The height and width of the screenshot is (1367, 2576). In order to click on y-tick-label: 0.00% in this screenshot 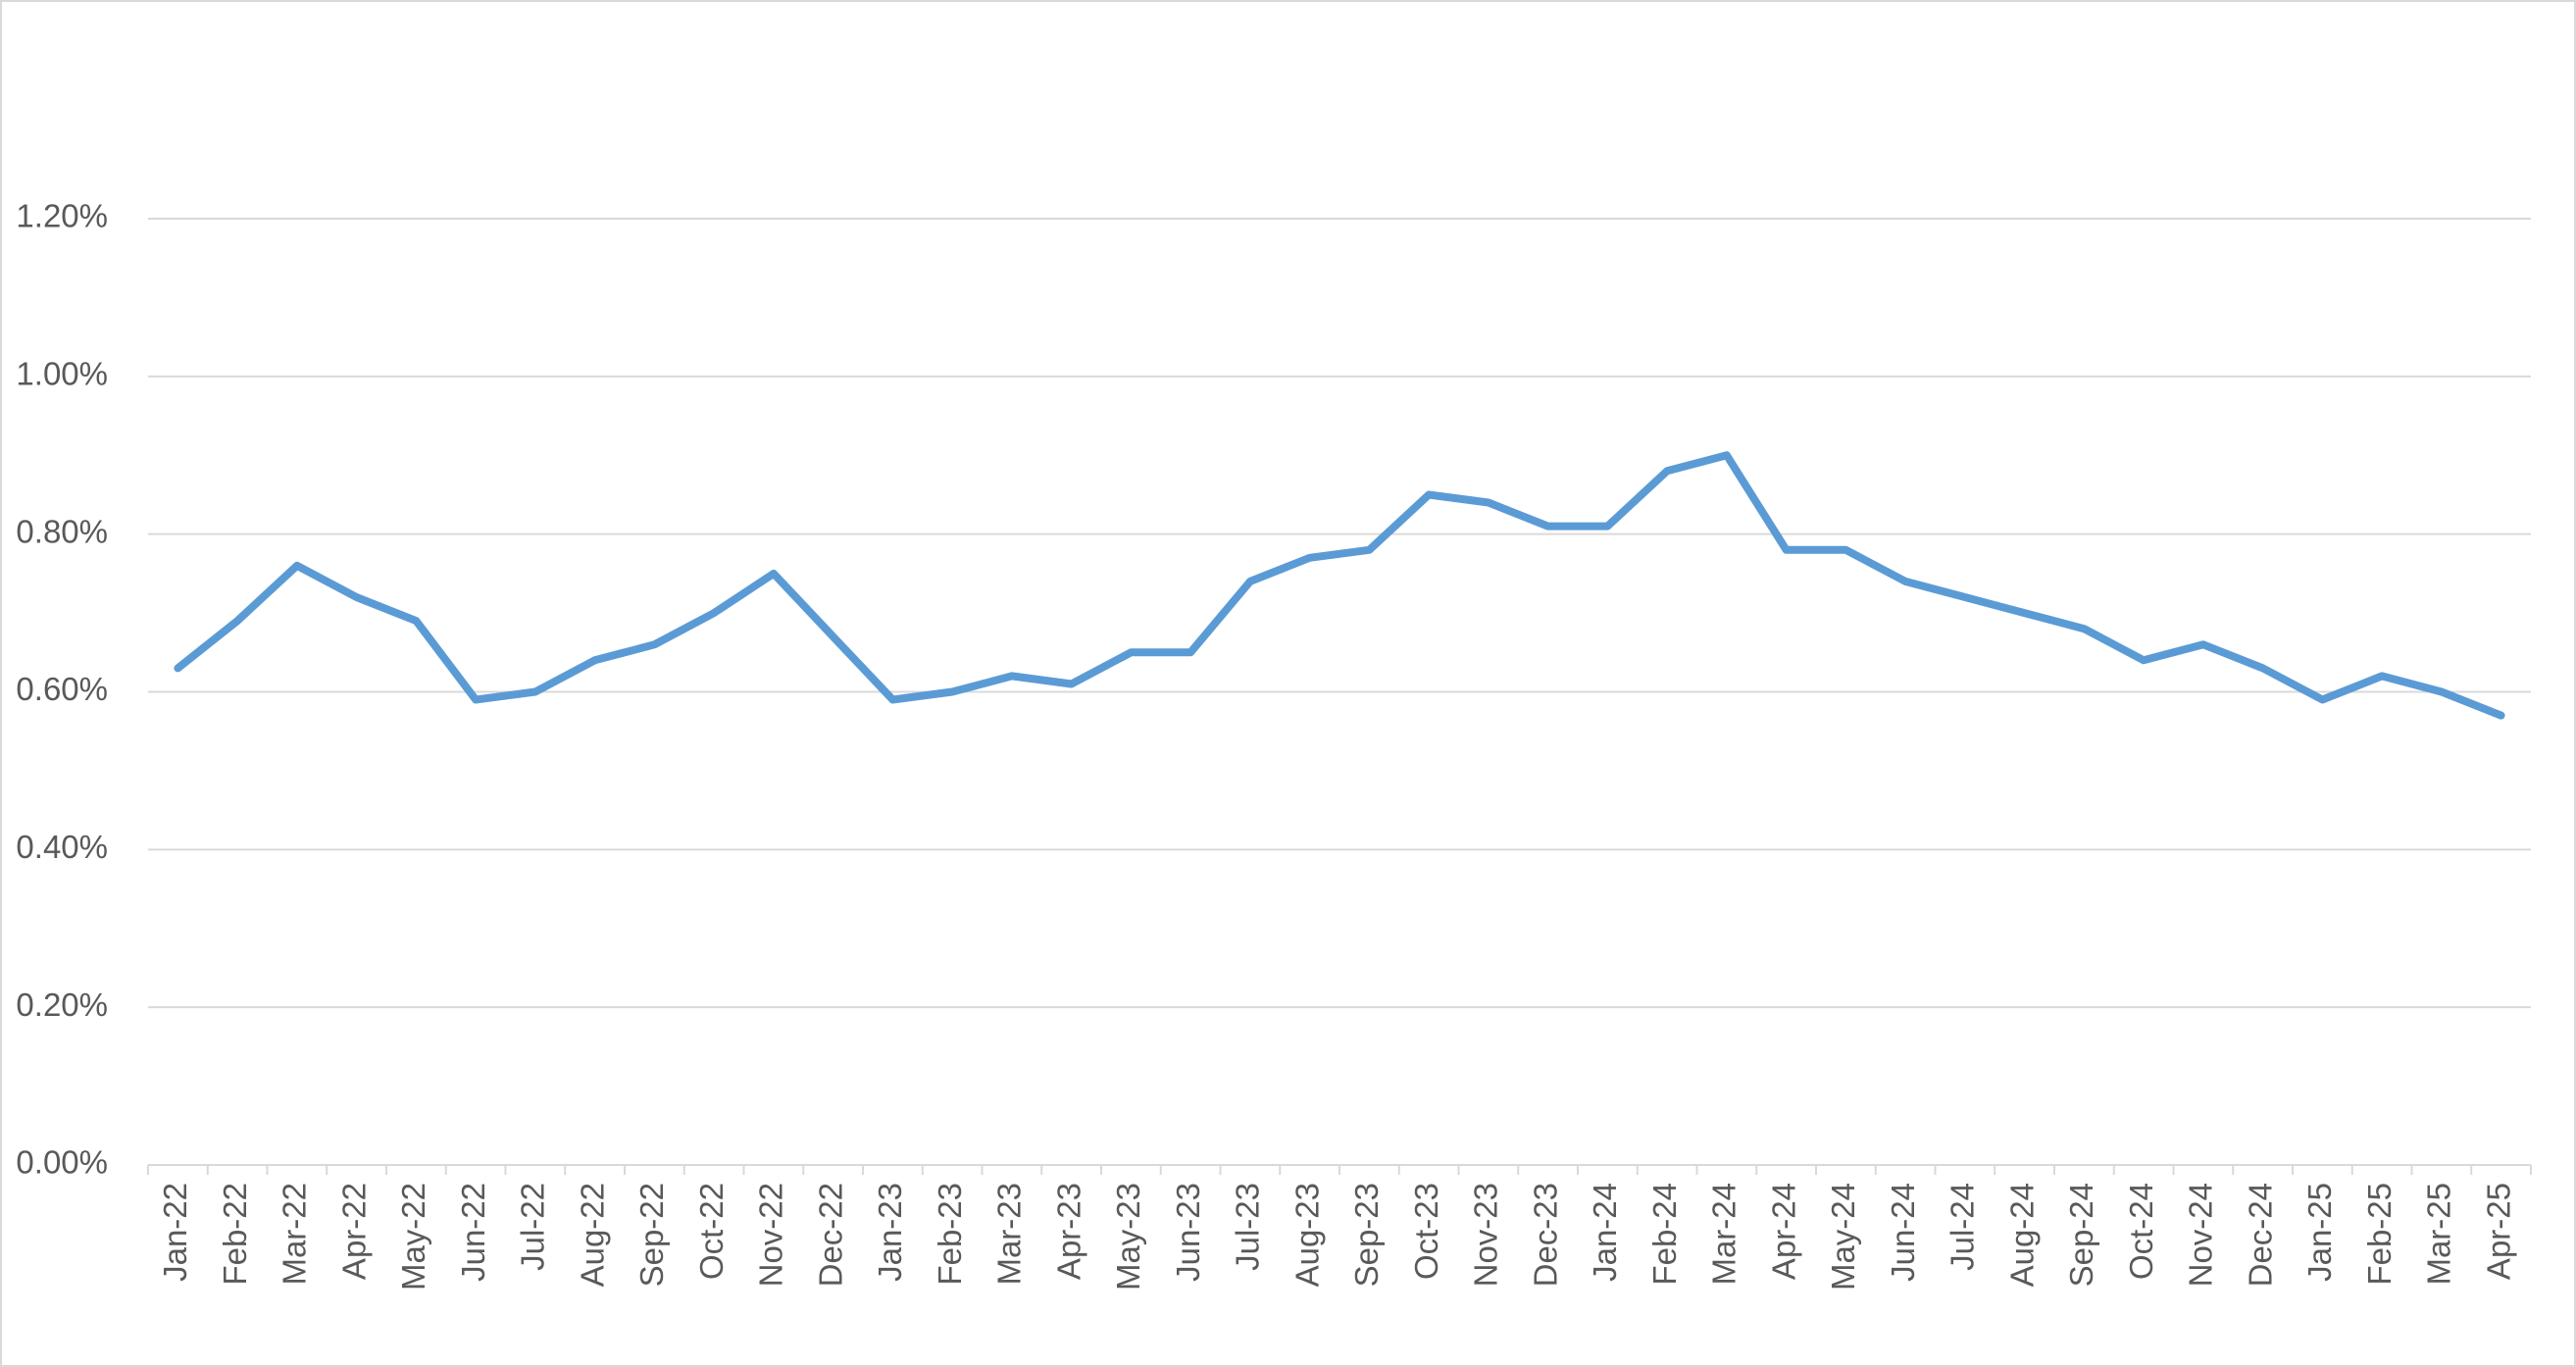, I will do `click(62, 1163)`.